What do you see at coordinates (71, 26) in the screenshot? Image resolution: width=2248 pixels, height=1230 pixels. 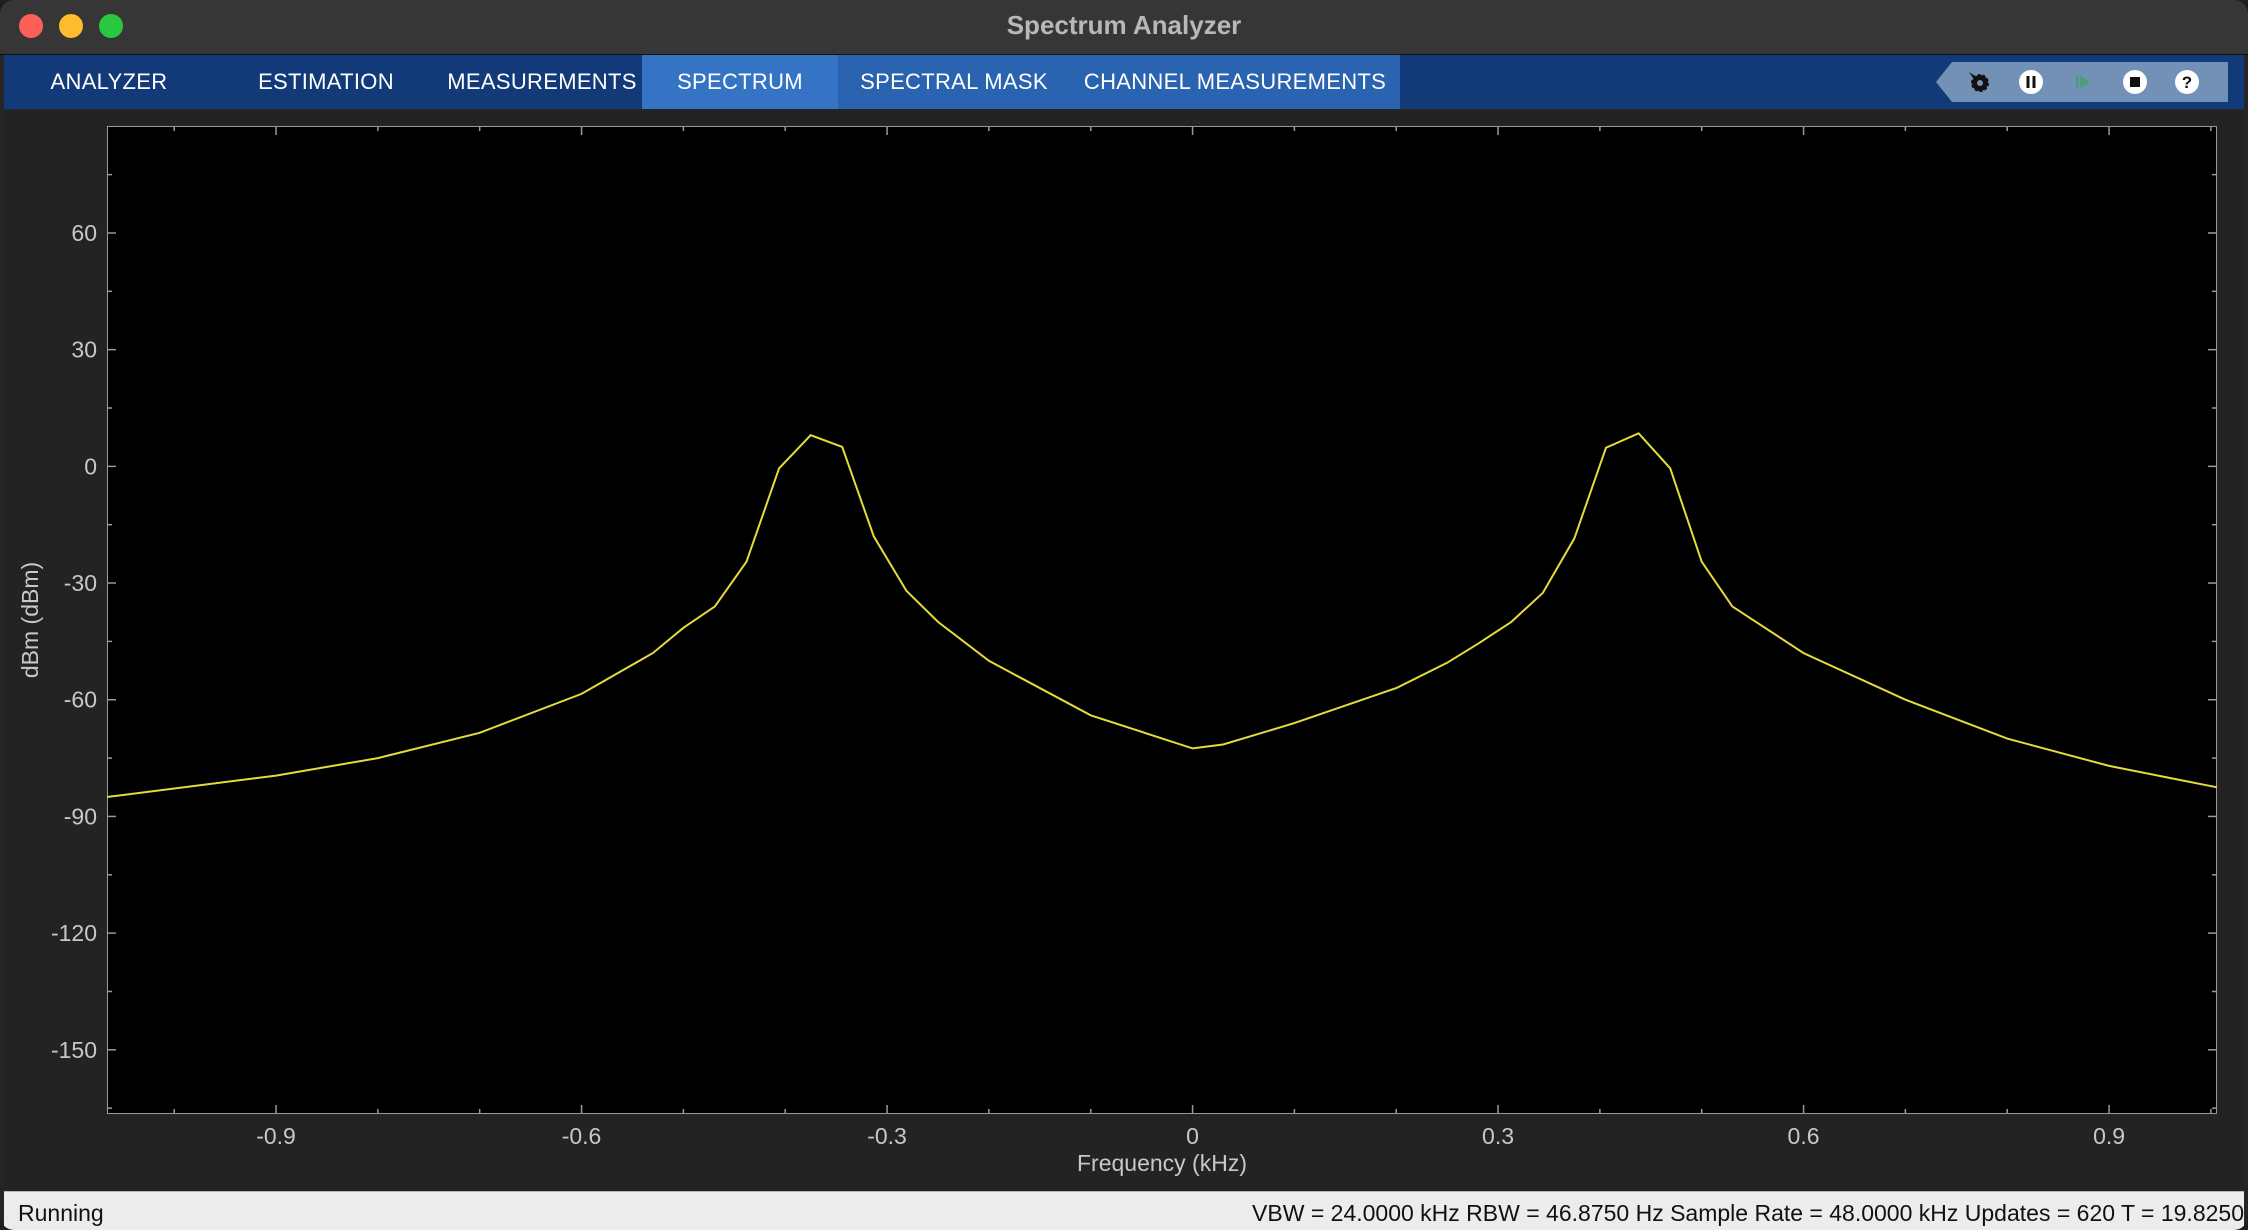 I see `minimize-window-button` at bounding box center [71, 26].